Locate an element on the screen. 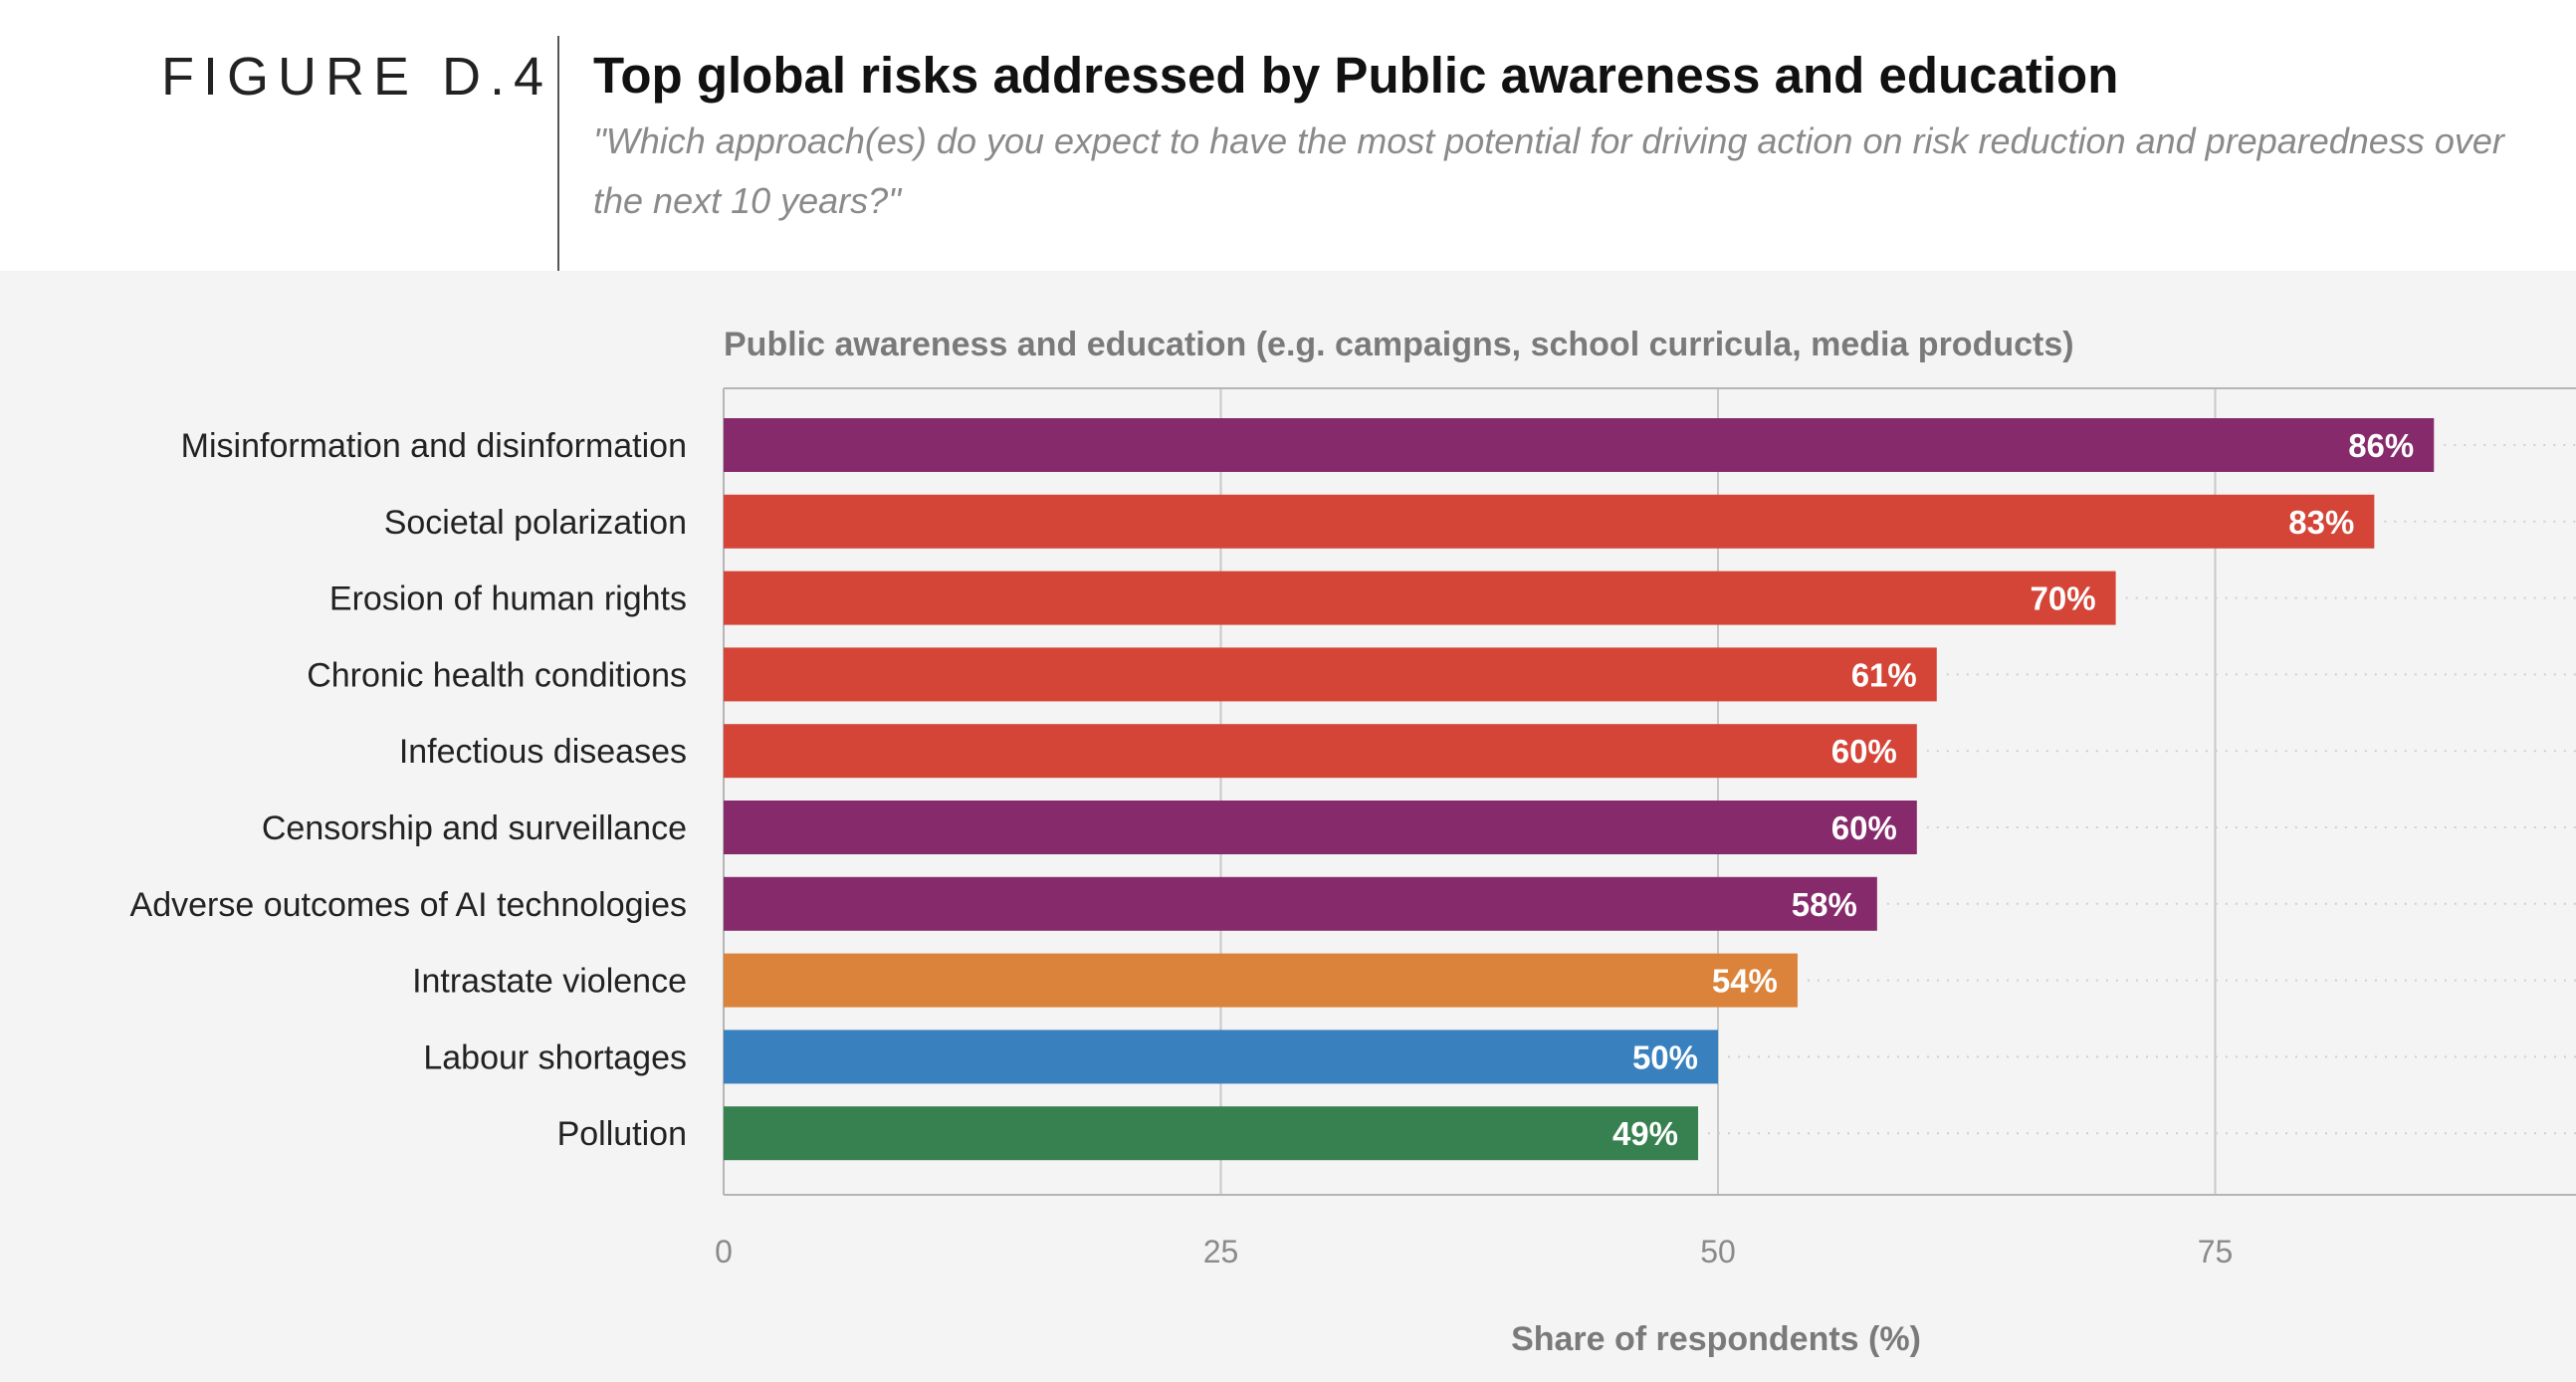 The height and width of the screenshot is (1382, 2576). x-tick-label: 75 is located at coordinates (2216, 1251).